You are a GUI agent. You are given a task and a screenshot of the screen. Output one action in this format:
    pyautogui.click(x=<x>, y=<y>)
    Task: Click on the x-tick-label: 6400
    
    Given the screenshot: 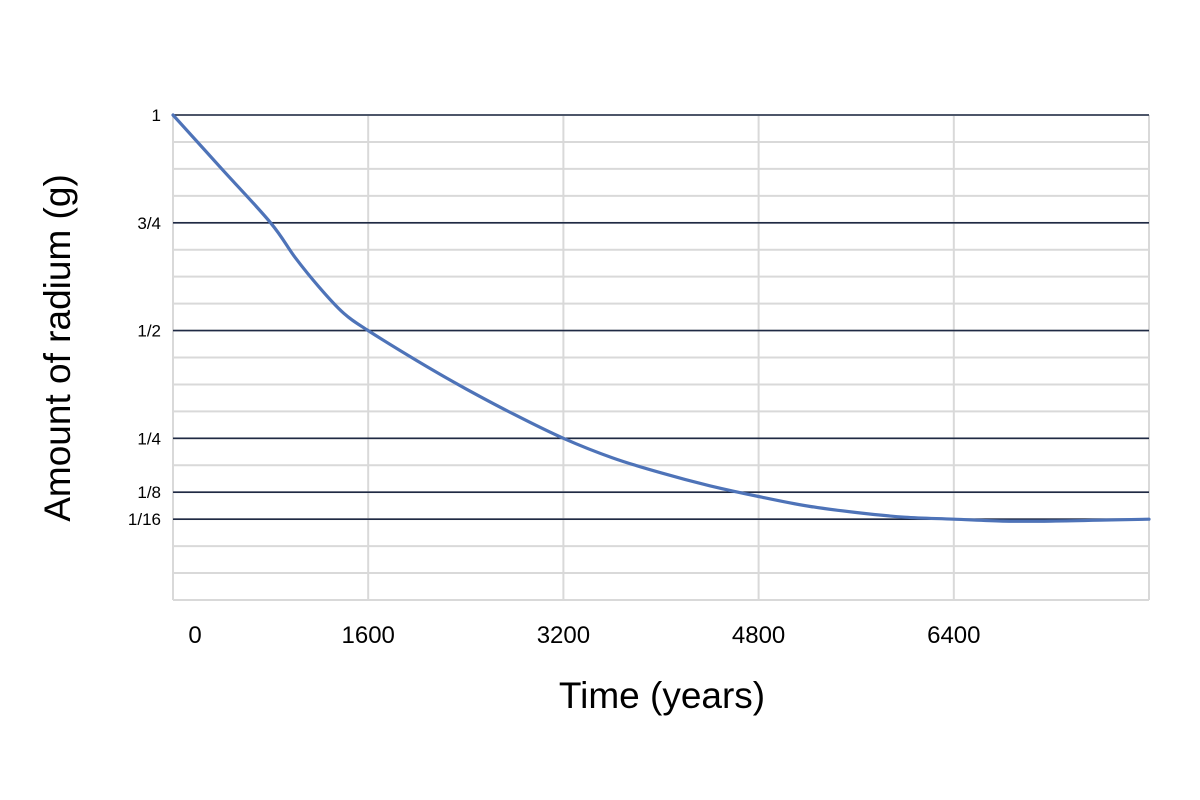 What is the action you would take?
    pyautogui.click(x=953, y=635)
    